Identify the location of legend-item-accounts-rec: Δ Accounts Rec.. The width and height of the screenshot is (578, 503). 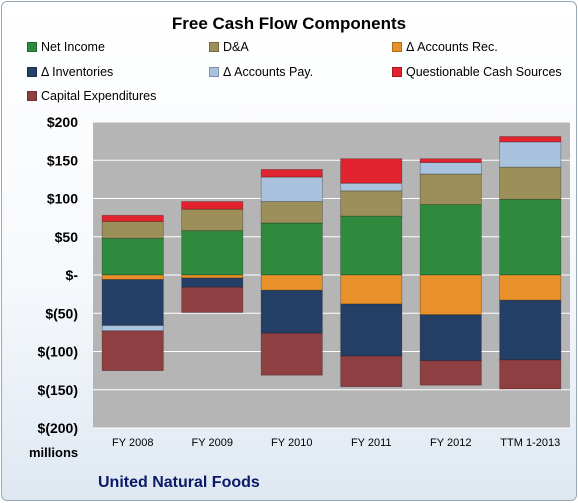
(445, 47).